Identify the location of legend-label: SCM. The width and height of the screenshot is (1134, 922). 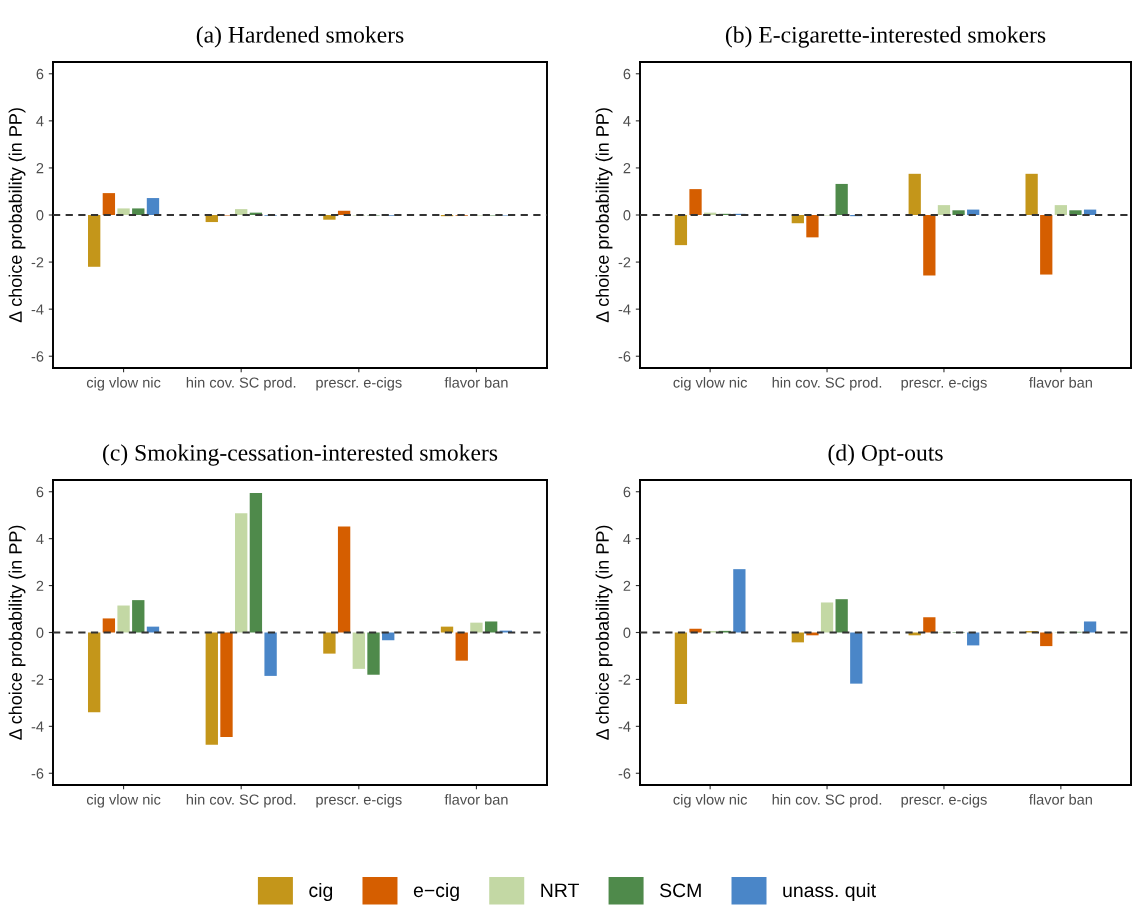
(680, 890).